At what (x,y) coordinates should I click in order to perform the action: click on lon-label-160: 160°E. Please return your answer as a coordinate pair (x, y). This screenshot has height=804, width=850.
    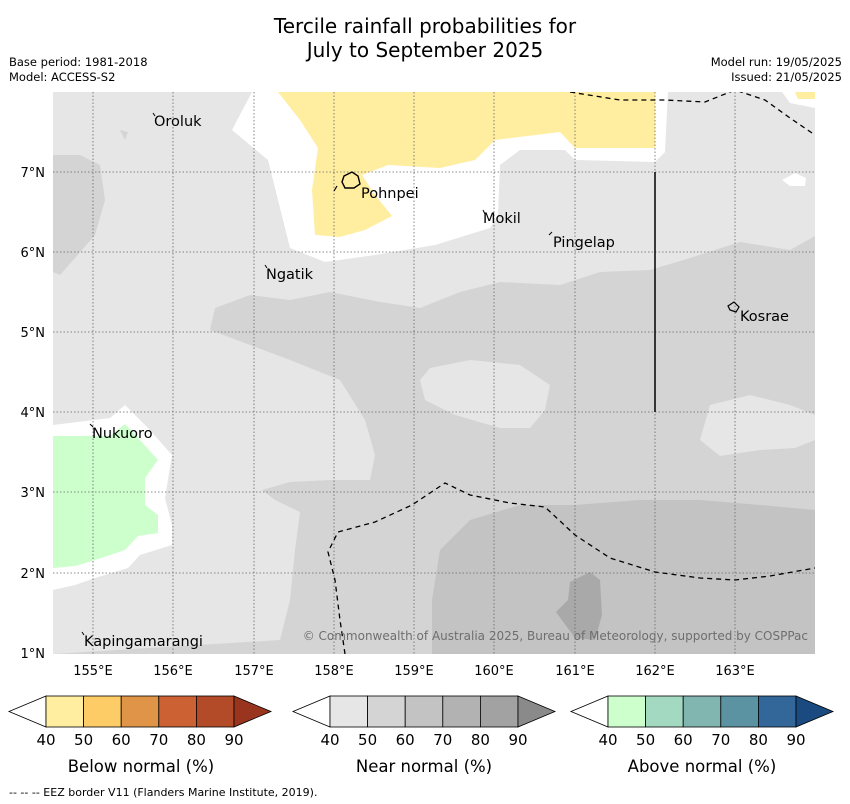
    Looking at the image, I should click on (494, 671).